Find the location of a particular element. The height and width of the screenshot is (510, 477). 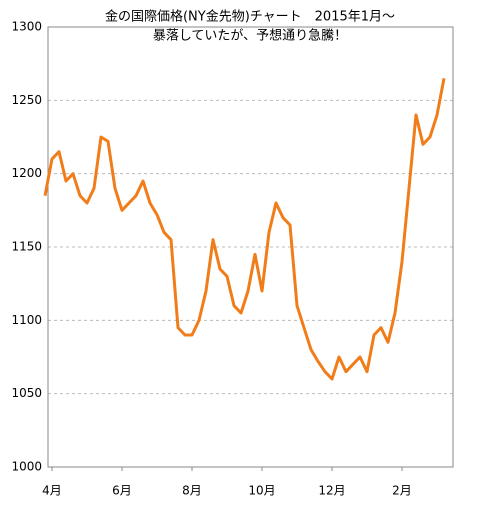

x-tick-label: 4月 is located at coordinates (52, 491).